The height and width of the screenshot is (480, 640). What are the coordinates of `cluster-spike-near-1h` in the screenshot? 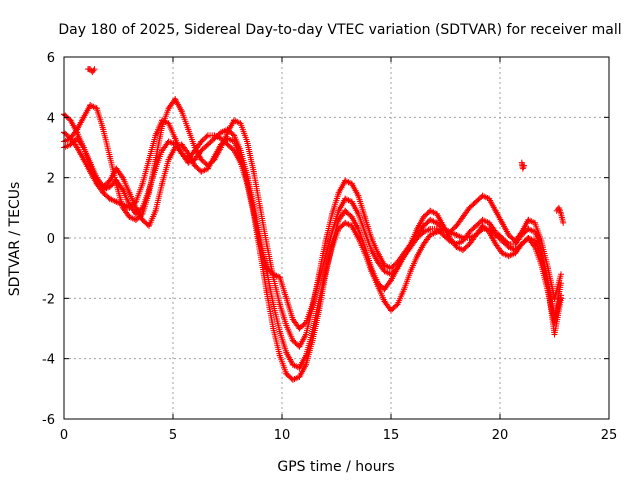 It's located at (91, 71).